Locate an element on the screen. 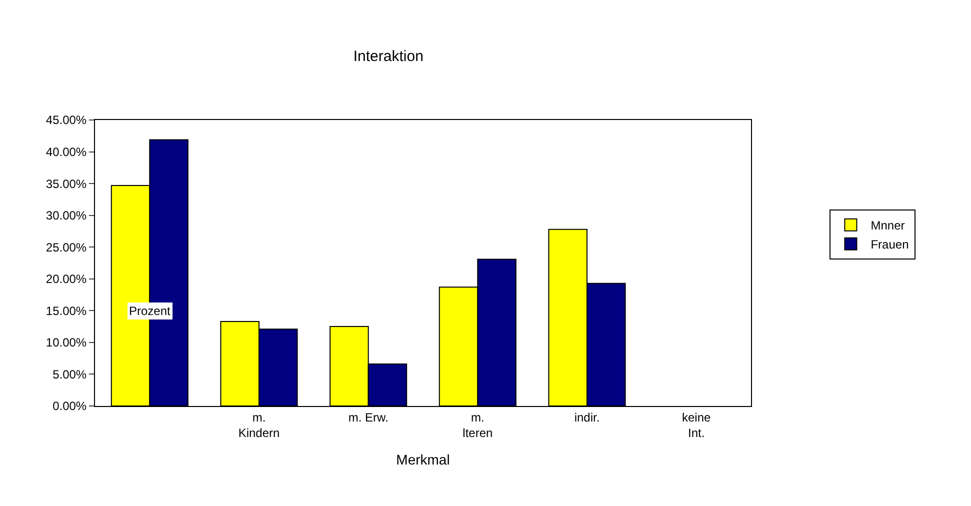 Image resolution: width=971 pixels, height=506 pixels. legend-label: Frauen is located at coordinates (889, 245).